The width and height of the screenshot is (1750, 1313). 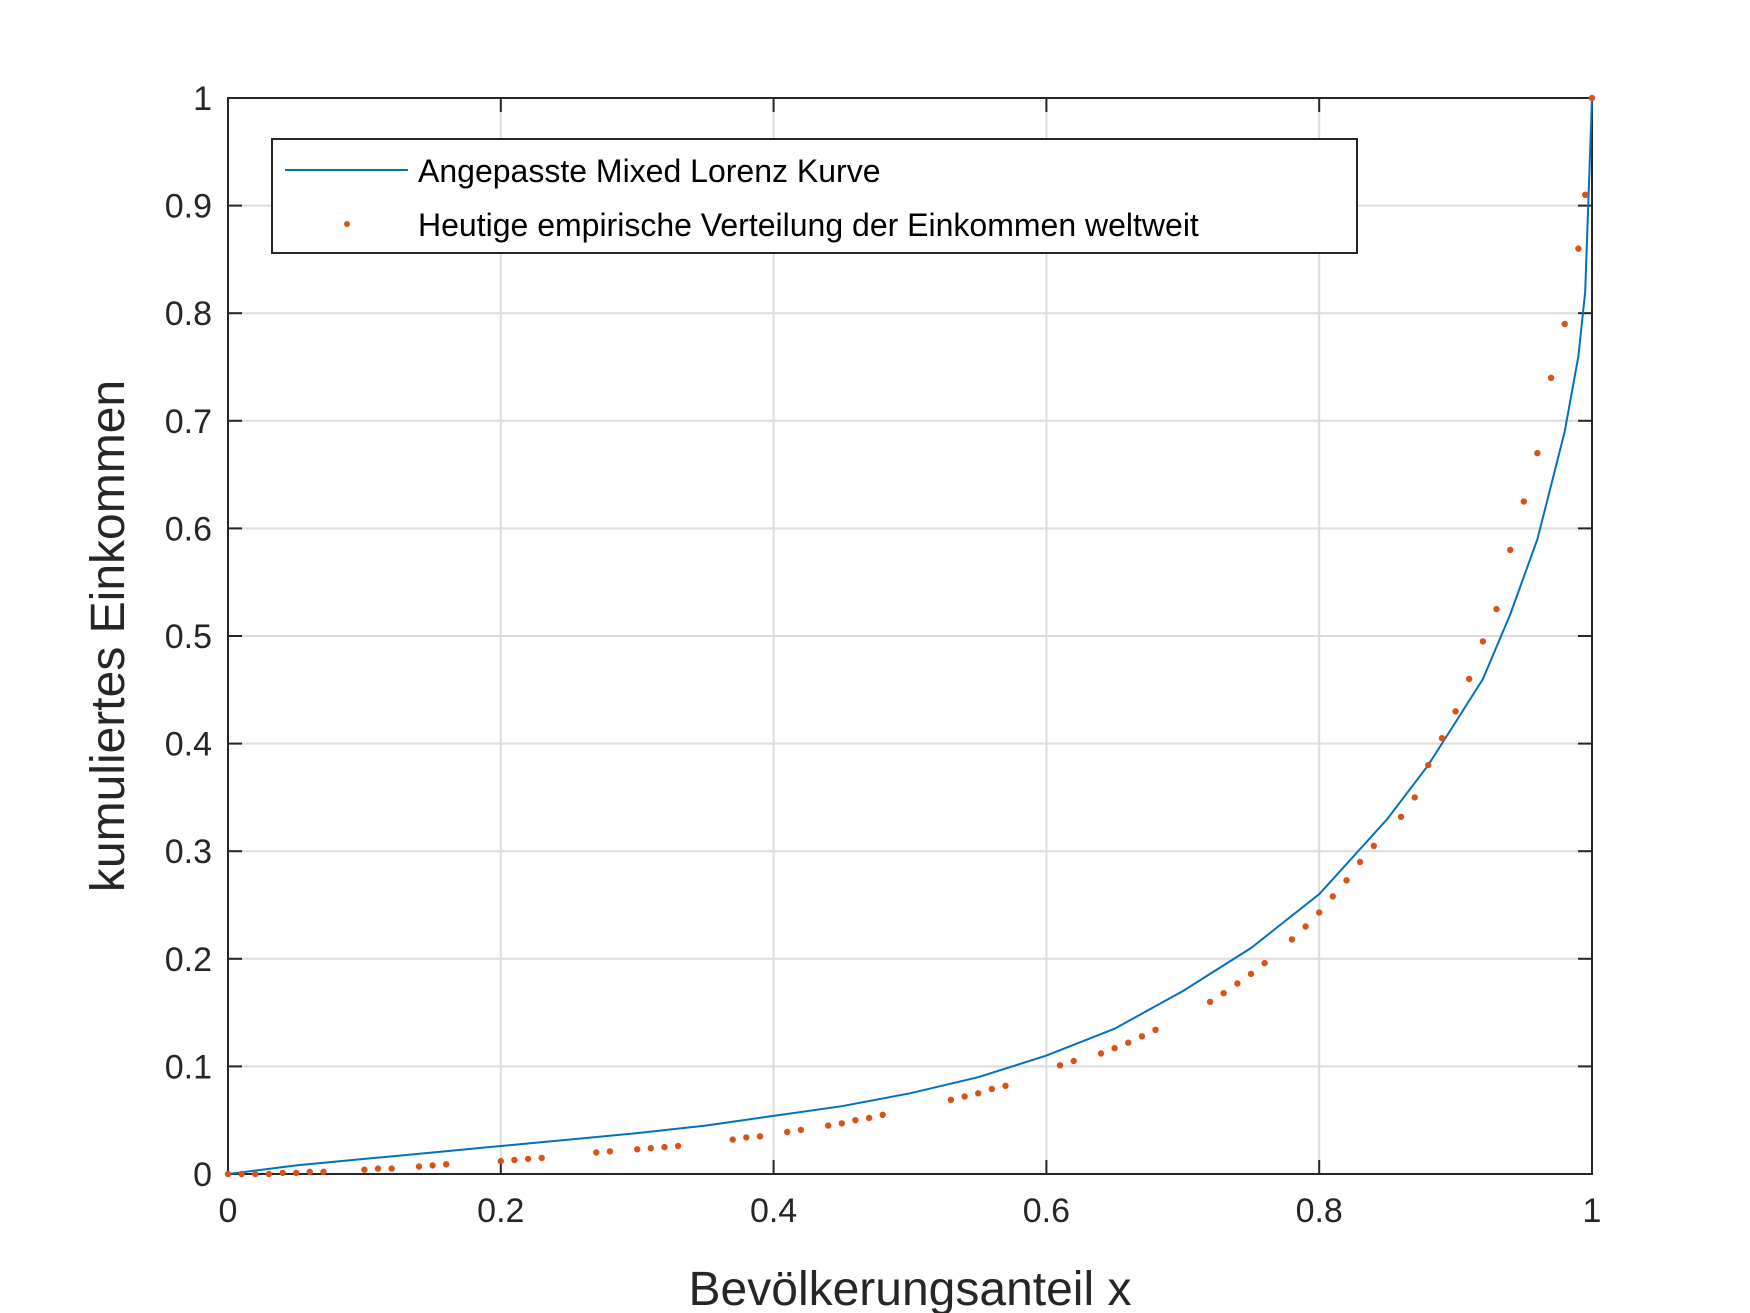 What do you see at coordinates (188, 852) in the screenshot?
I see `y-tick-label: 0.3` at bounding box center [188, 852].